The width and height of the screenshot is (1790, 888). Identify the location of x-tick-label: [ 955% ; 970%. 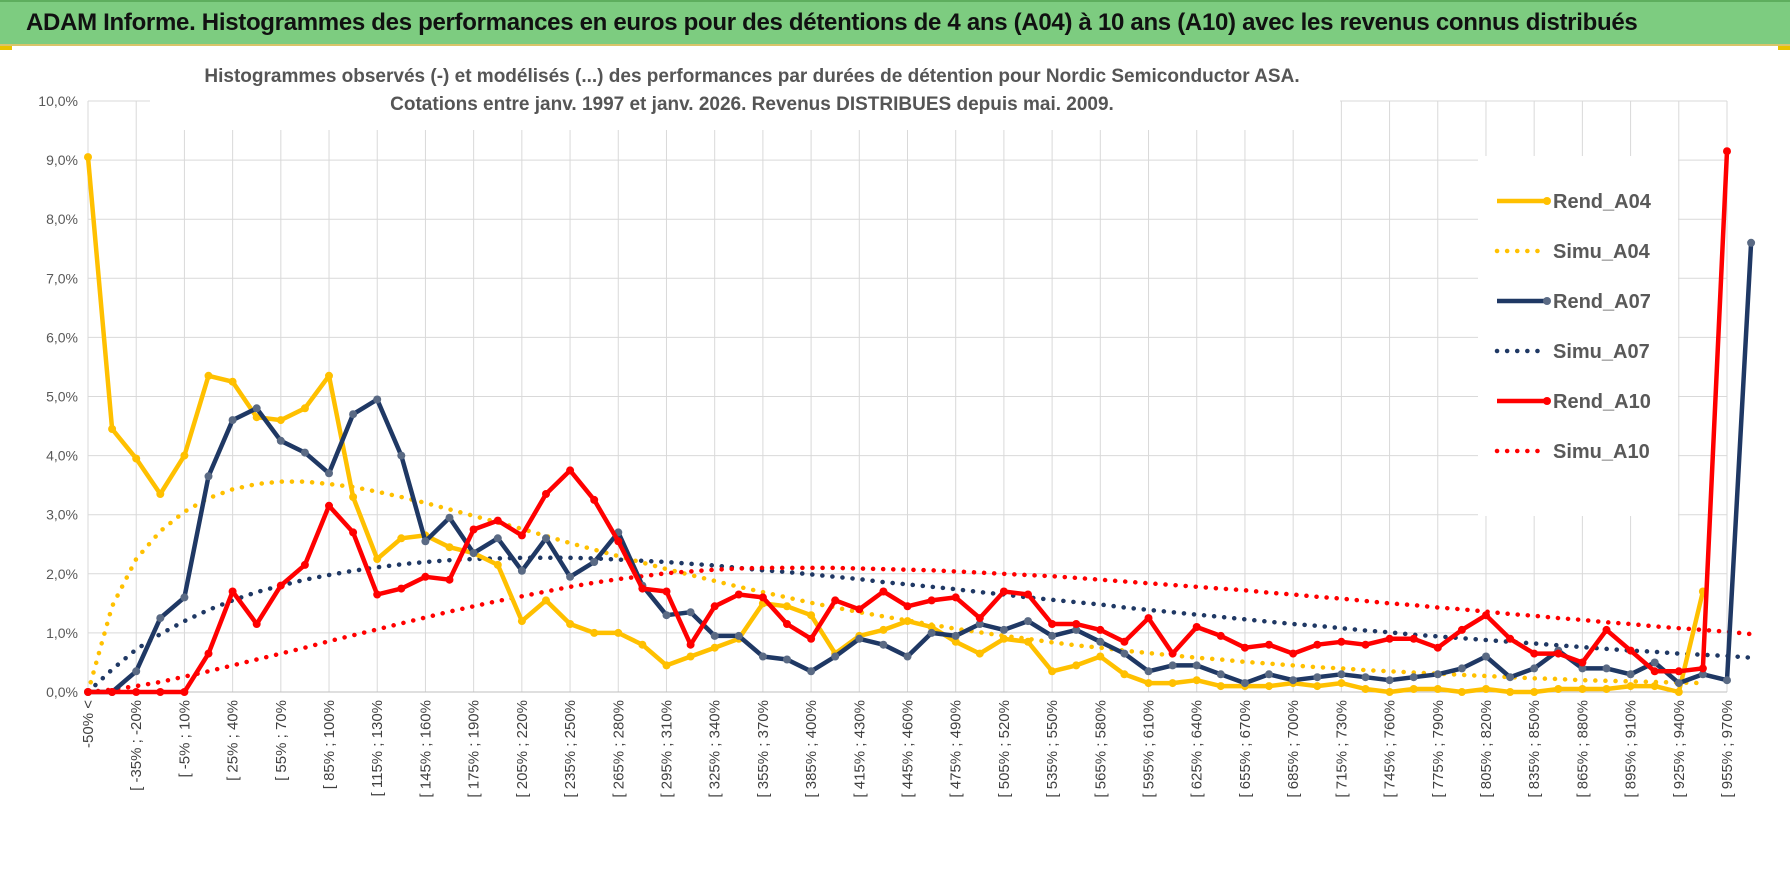
(1727, 749).